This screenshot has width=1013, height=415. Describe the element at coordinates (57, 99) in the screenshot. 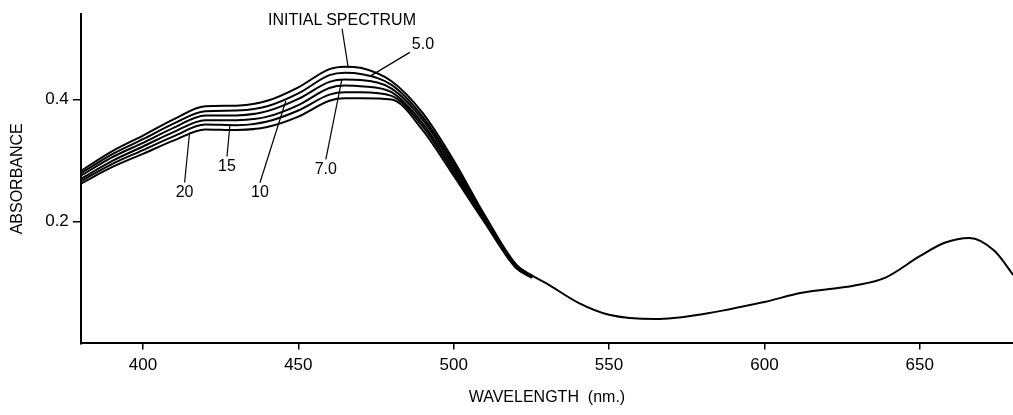

I see `y-tick-label: 0.4` at that location.